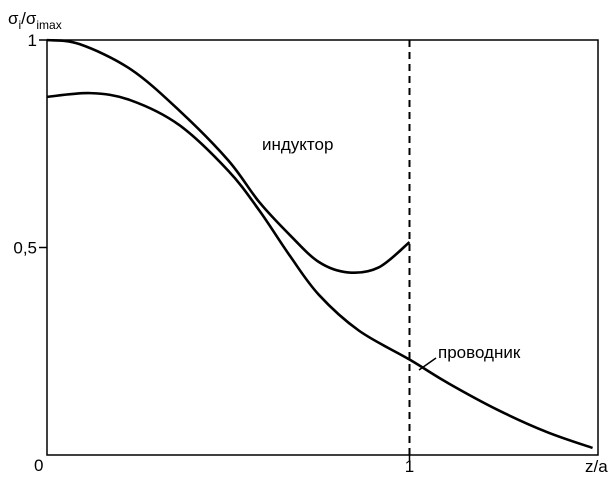 The width and height of the screenshot is (616, 485). Describe the element at coordinates (48, 25) in the screenshot. I see `y-label-part: imax` at that location.